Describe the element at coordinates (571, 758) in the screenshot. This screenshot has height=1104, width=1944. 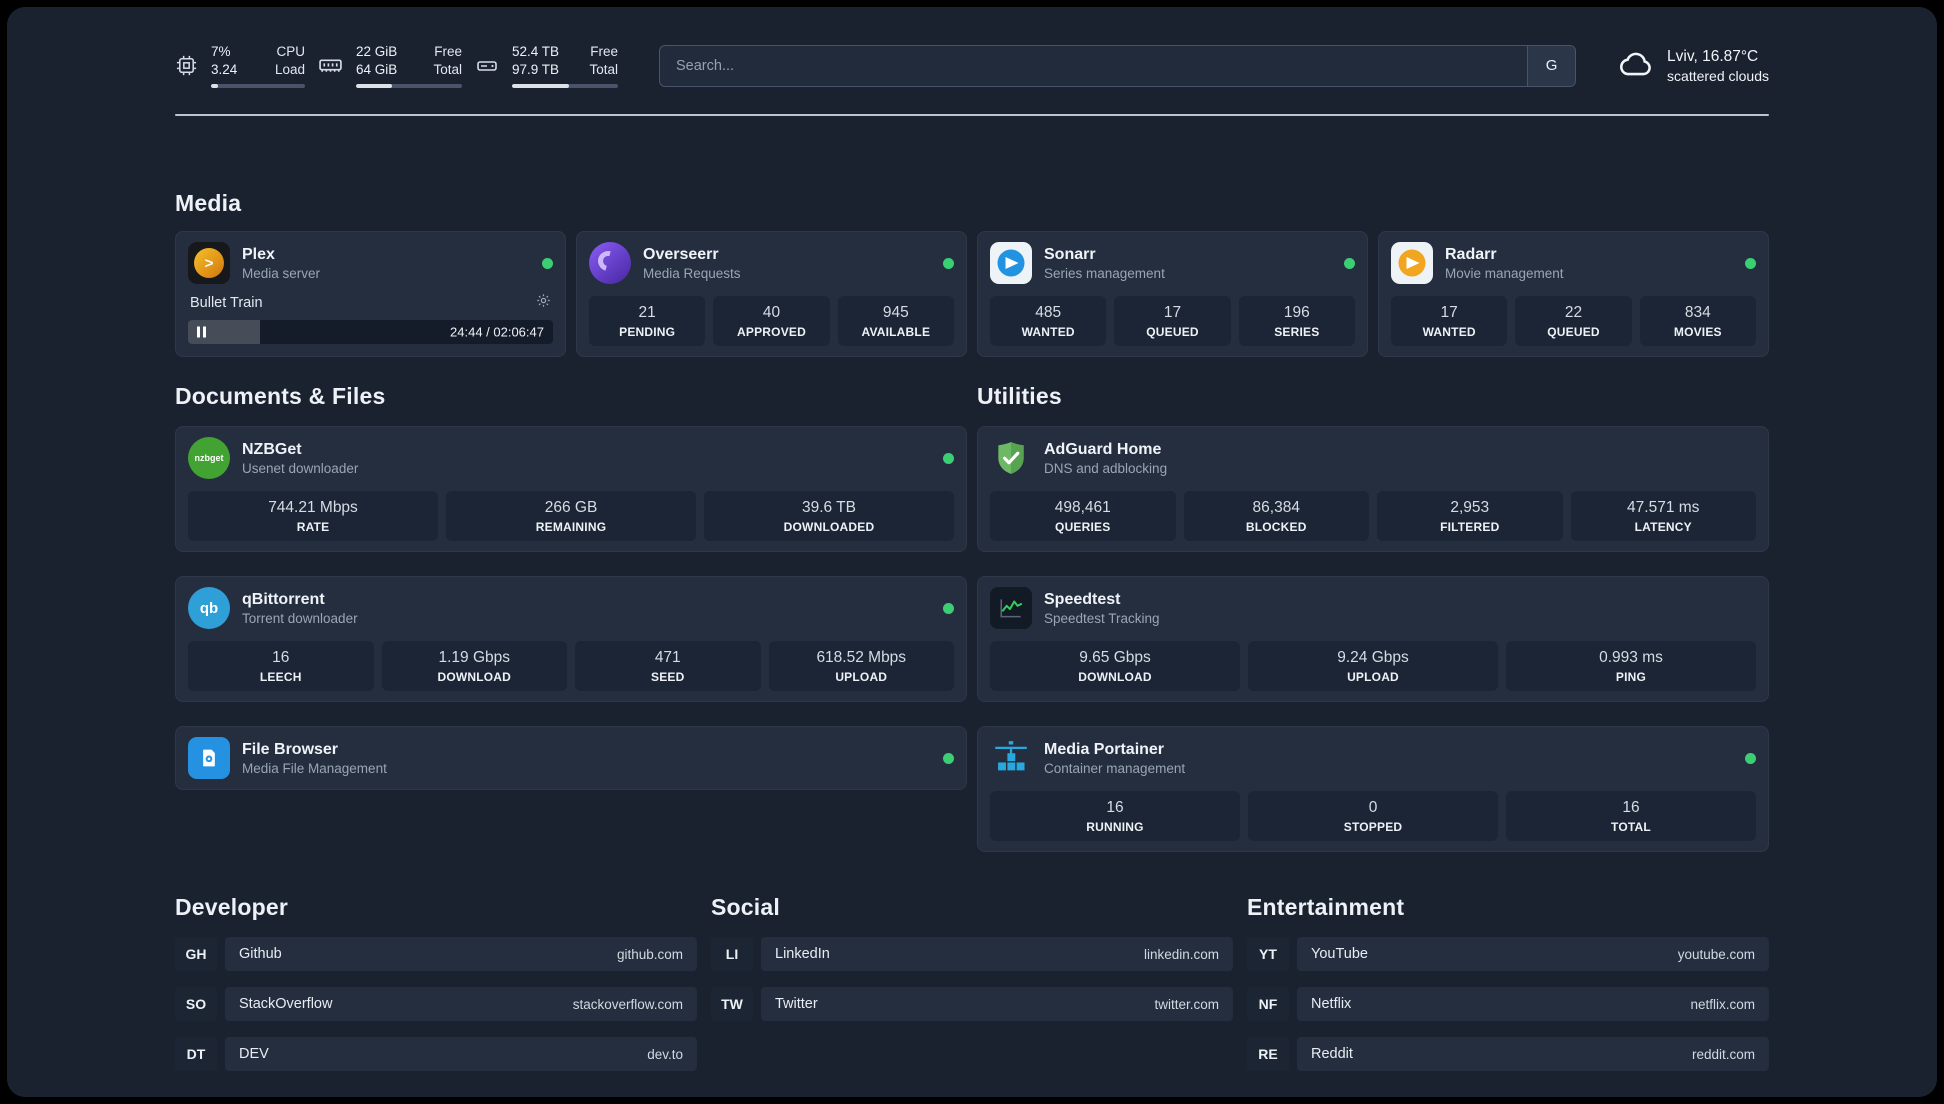
I see `filebrowser-card: File Browser Media File Management` at that location.